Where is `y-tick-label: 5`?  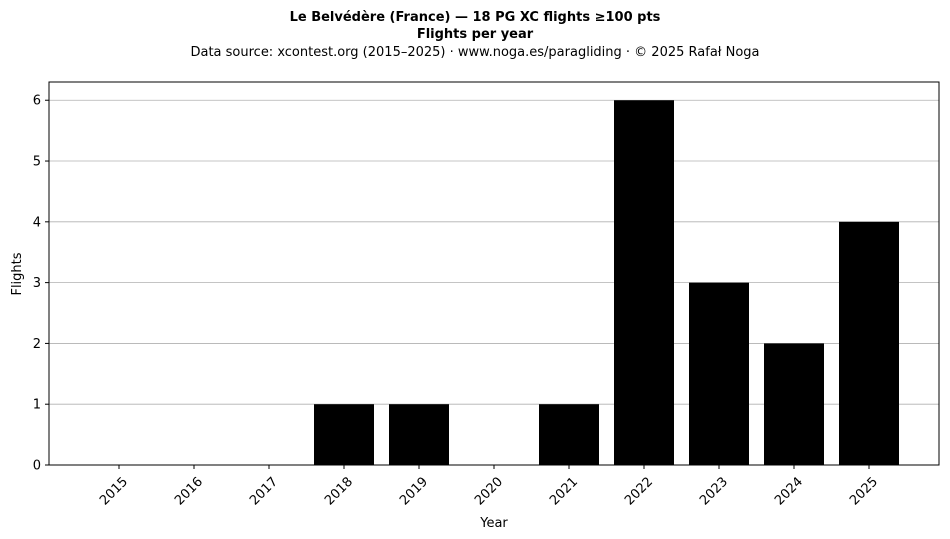 y-tick-label: 5 is located at coordinates (37, 162).